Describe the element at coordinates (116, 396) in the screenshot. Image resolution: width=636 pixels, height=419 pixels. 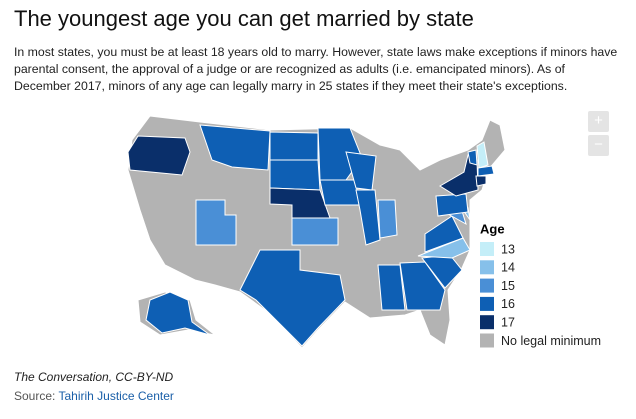
I see `source-link: Tahirih Justice Center` at that location.